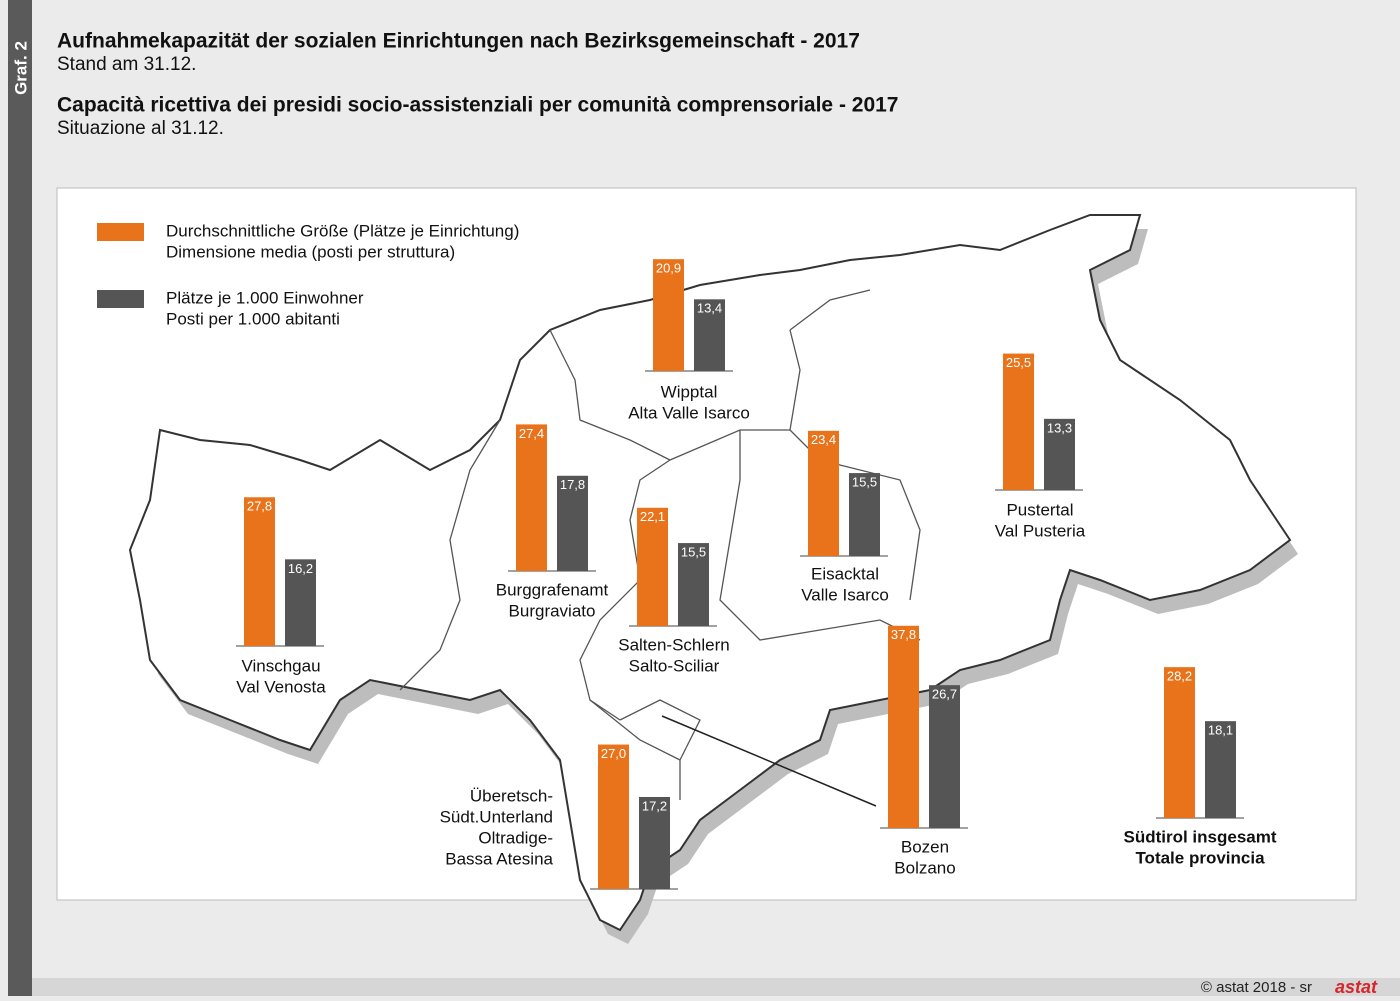 This screenshot has height=1001, width=1400. What do you see at coordinates (845, 594) in the screenshot?
I see `region-label: Valle Isarco` at bounding box center [845, 594].